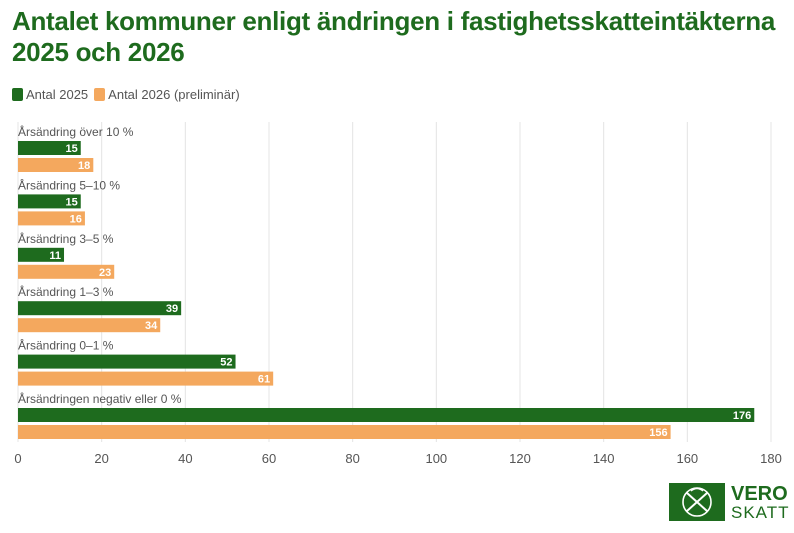 The width and height of the screenshot is (794, 533). What do you see at coordinates (352, 458) in the screenshot?
I see `x-tick-label-80: 80` at bounding box center [352, 458].